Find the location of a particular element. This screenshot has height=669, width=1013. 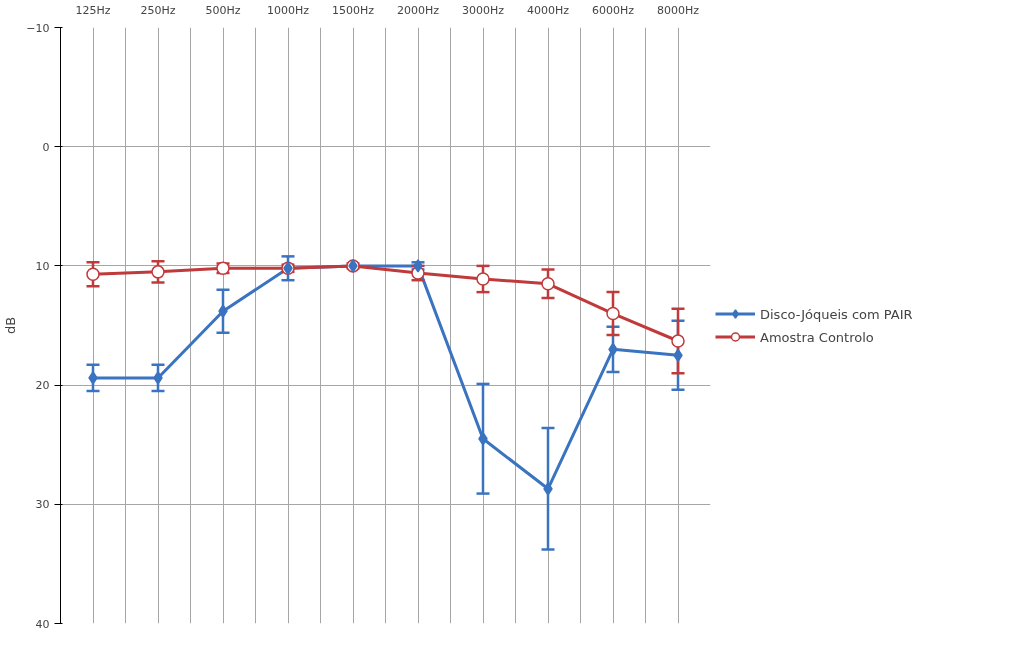

x-tick-label: 8000Hz is located at coordinates (678, 10).